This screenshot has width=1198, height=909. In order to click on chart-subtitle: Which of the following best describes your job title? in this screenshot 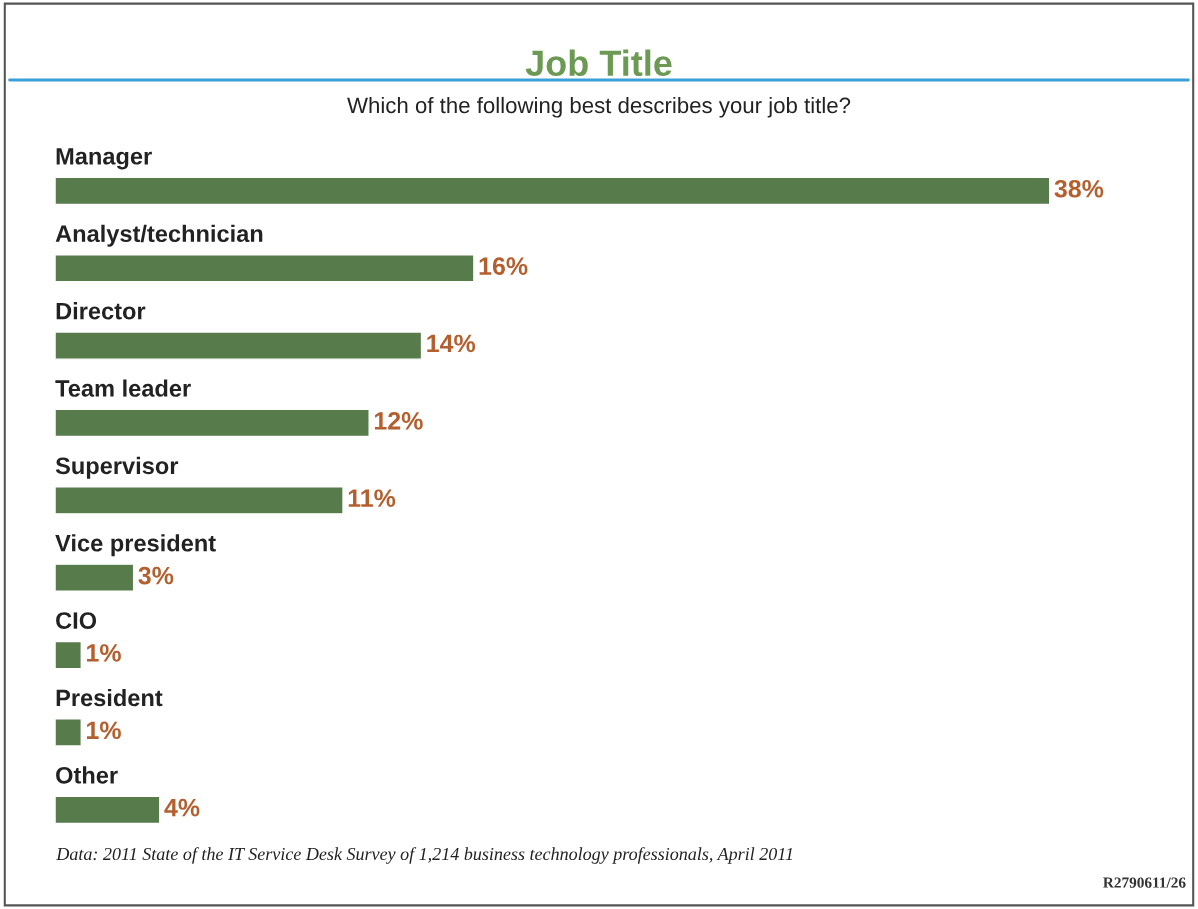, I will do `click(599, 107)`.